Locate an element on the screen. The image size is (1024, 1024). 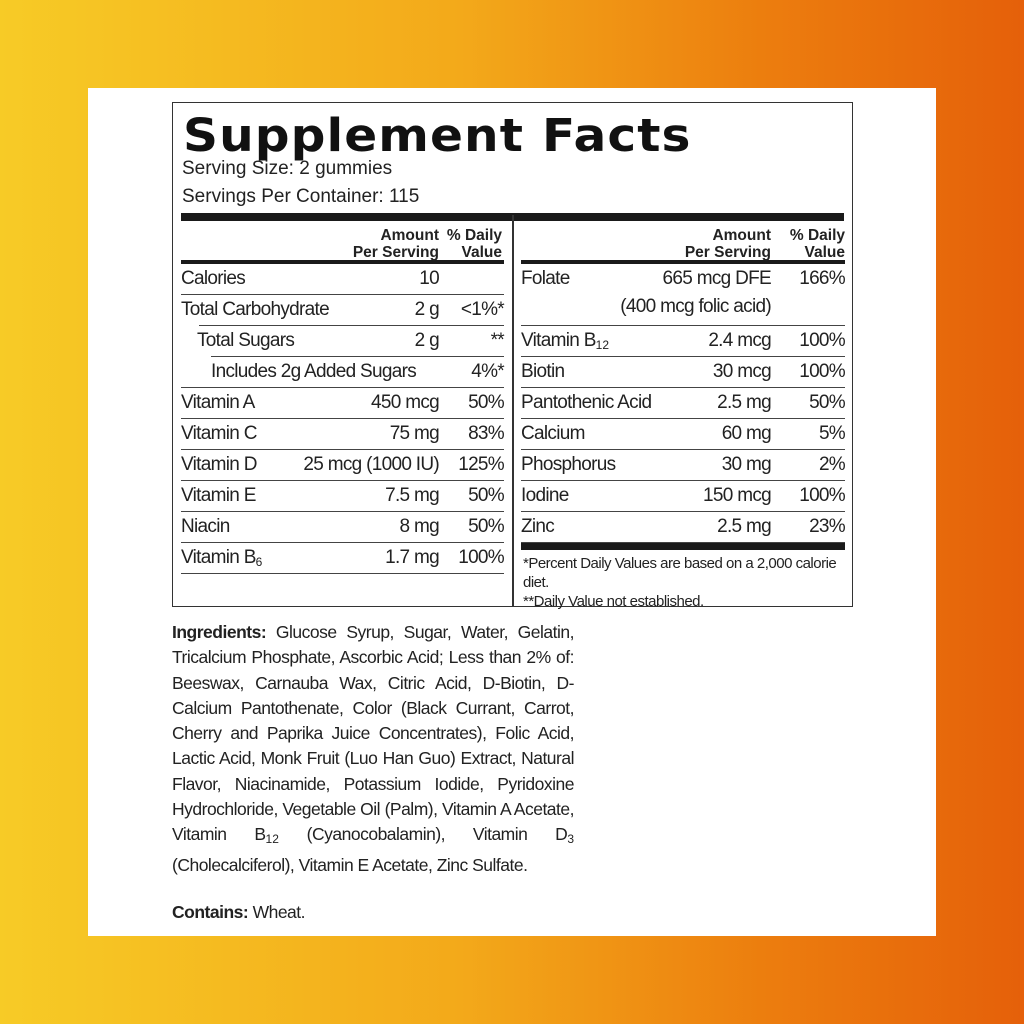
name-text: Biotin is located at coordinates (543, 371).